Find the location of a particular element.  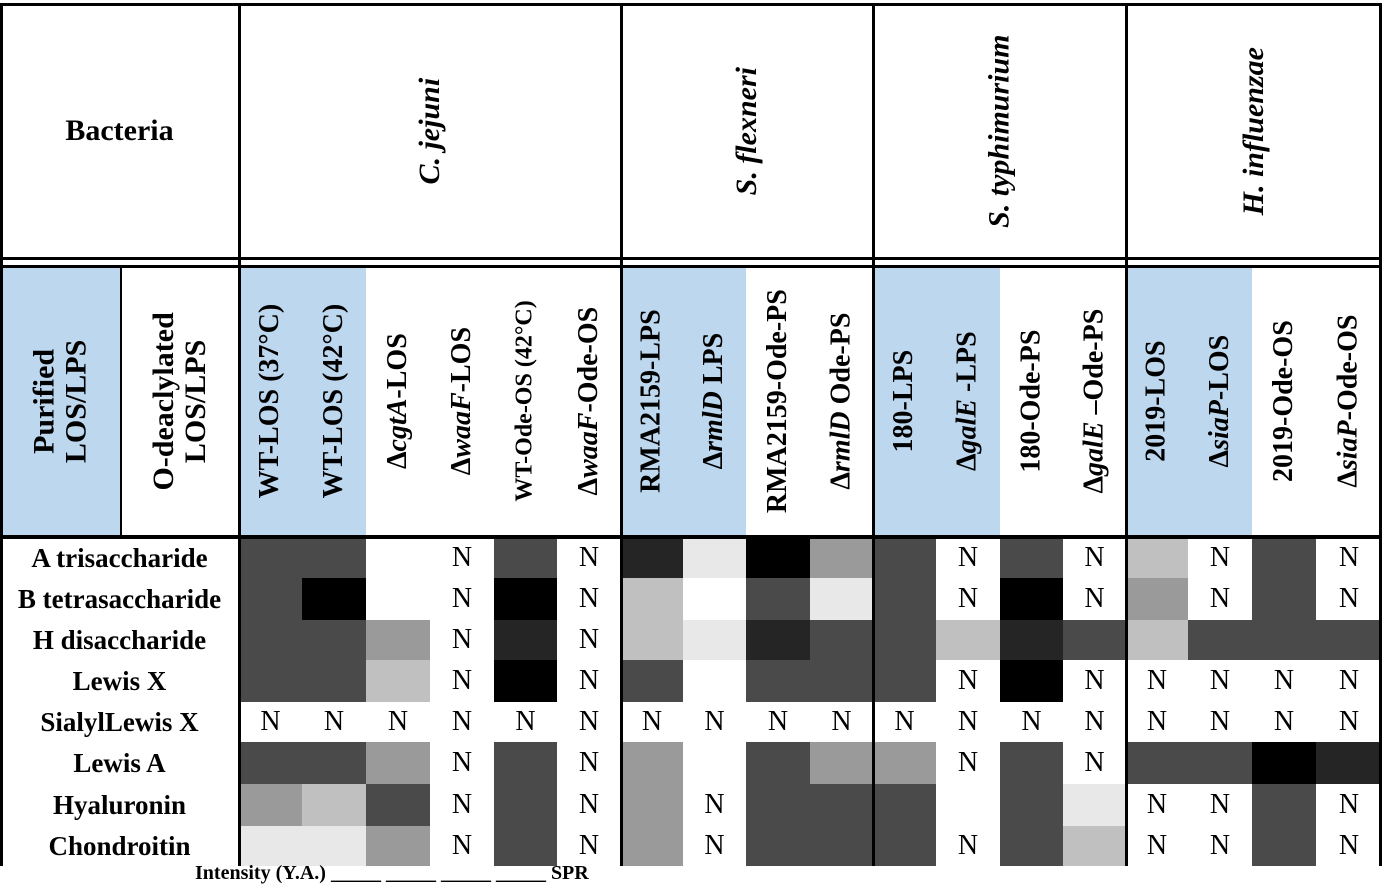

column-header-part: WT-LOS (37°C) is located at coordinates (270, 401).